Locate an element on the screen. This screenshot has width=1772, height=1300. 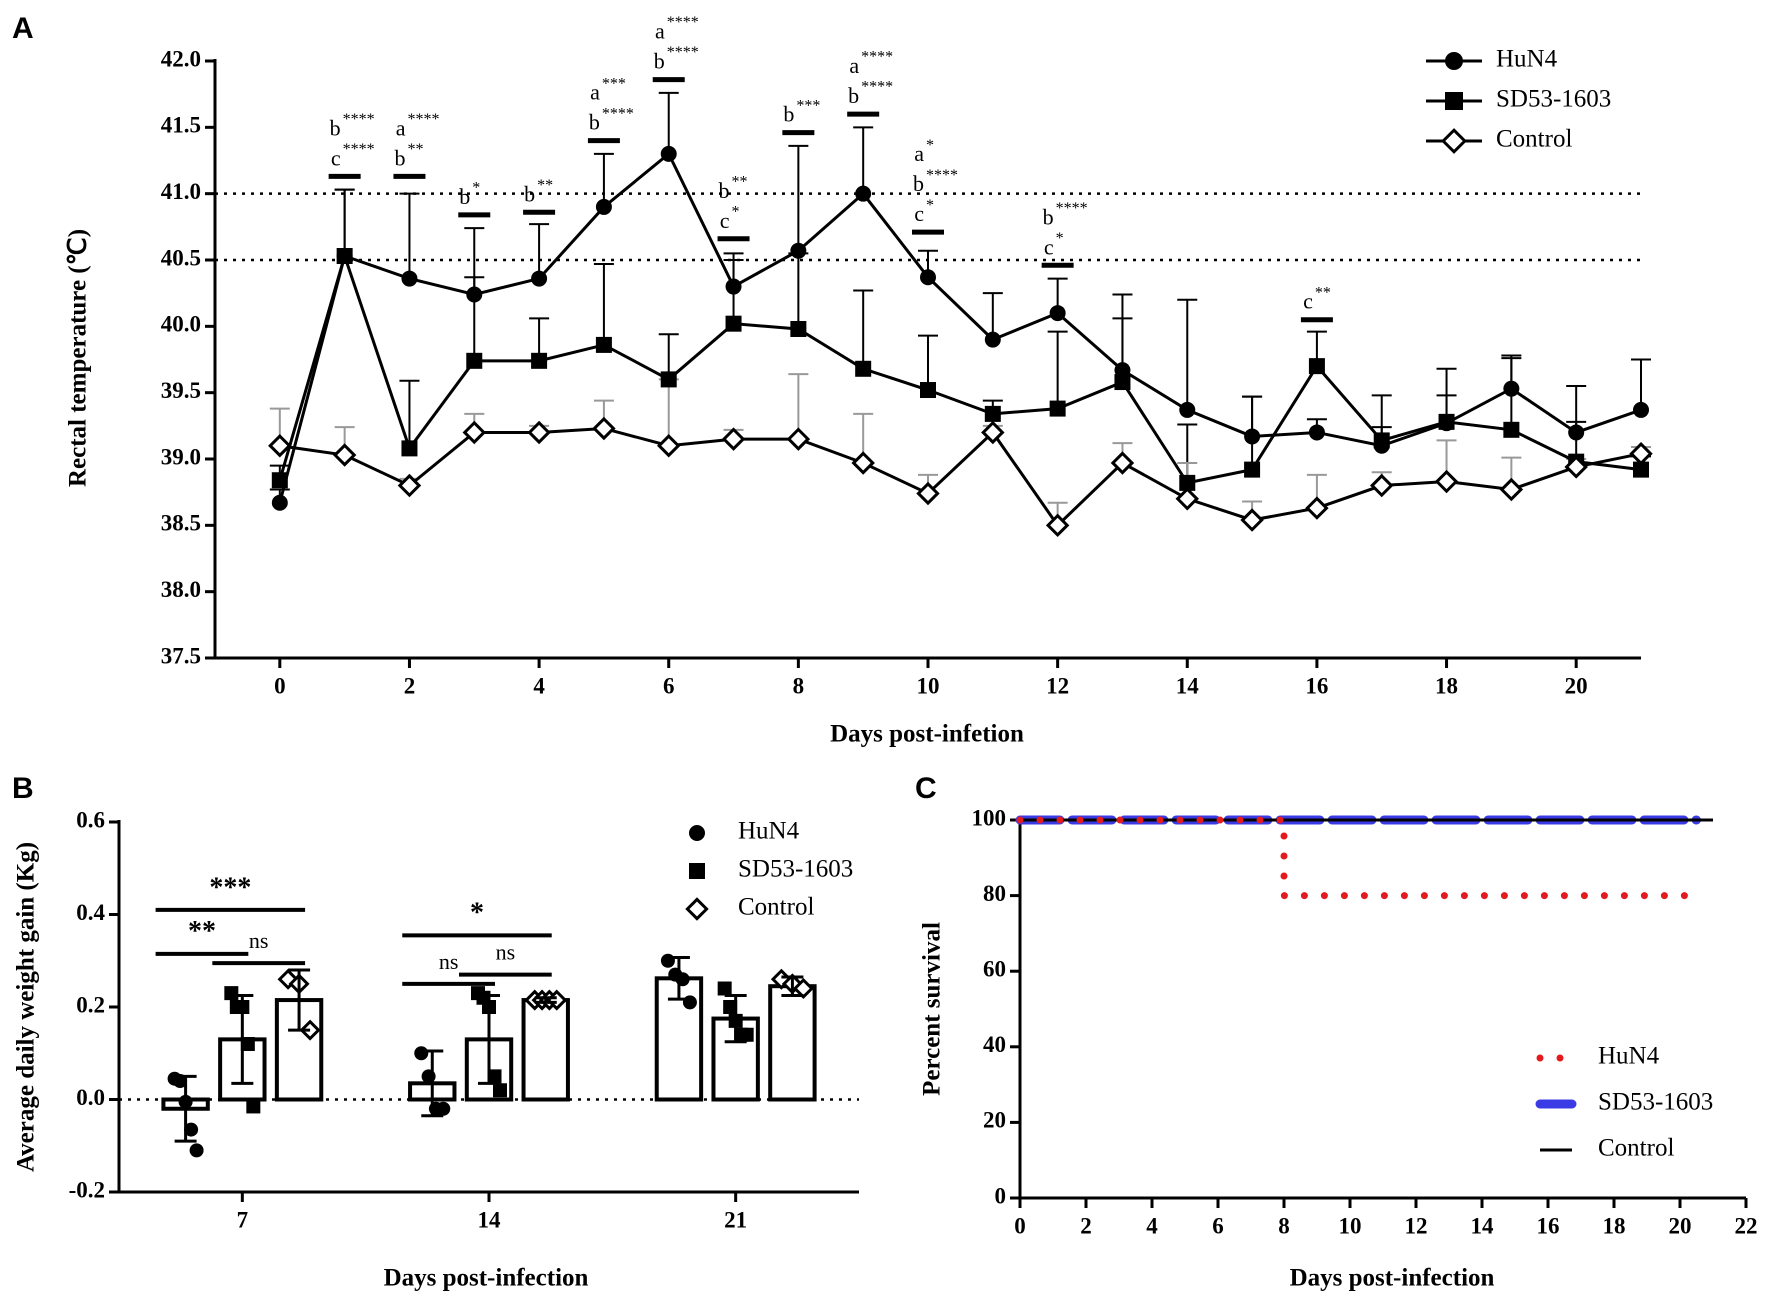
y-tick-label: 39.5 is located at coordinates (181, 390).